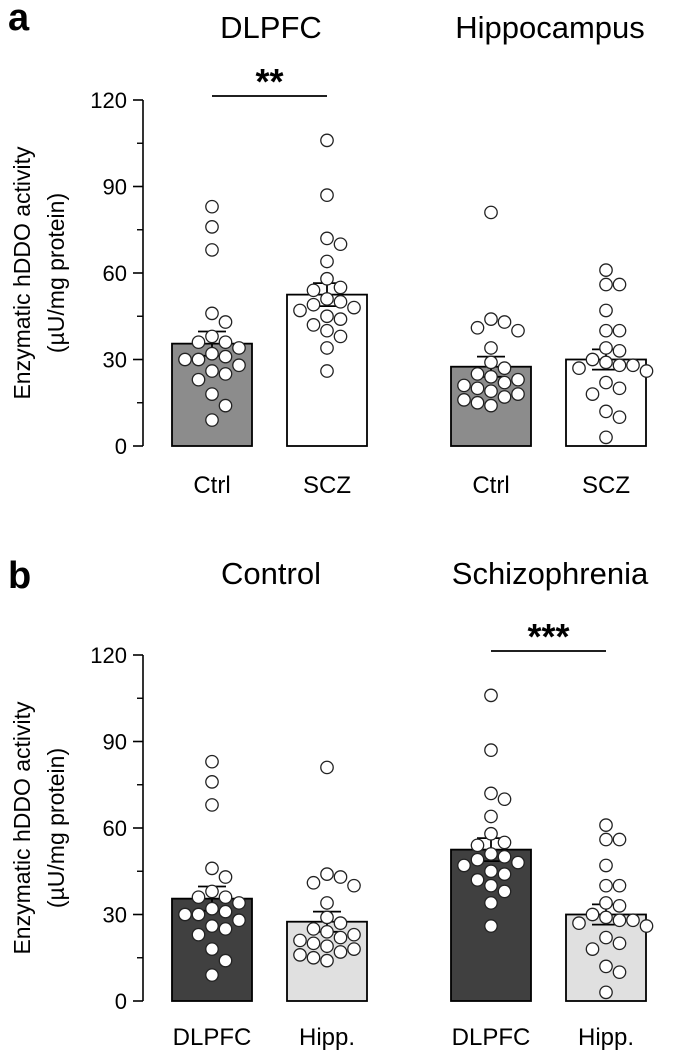  I want to click on group-title: Hippocampus, so click(550, 27).